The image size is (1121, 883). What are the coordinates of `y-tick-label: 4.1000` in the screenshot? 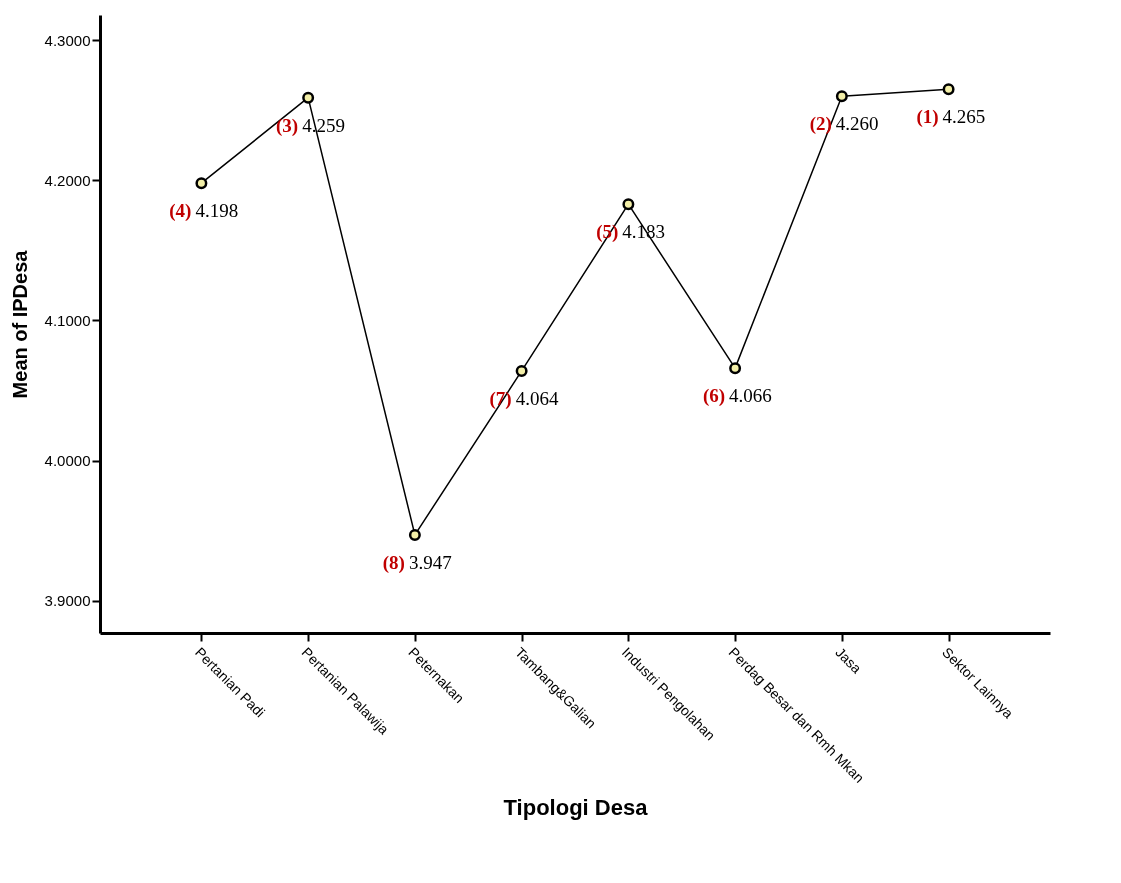 It's located at (67, 320).